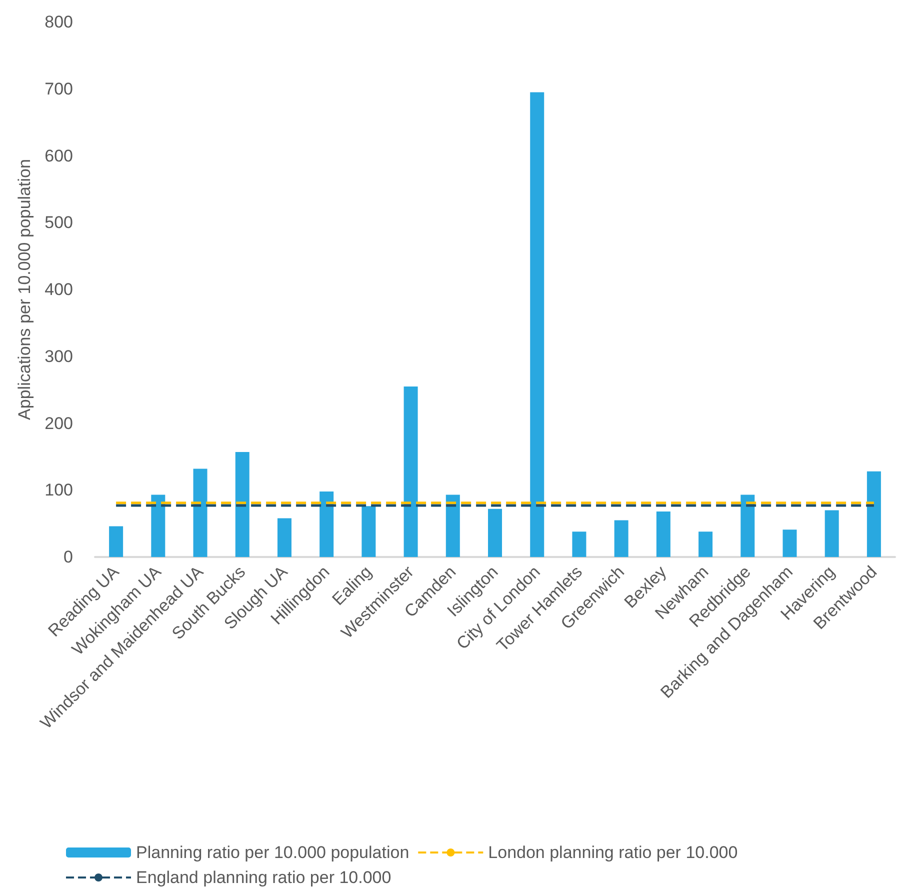 Image resolution: width=897 pixels, height=891 pixels. I want to click on y-tick-label: 200, so click(58, 423).